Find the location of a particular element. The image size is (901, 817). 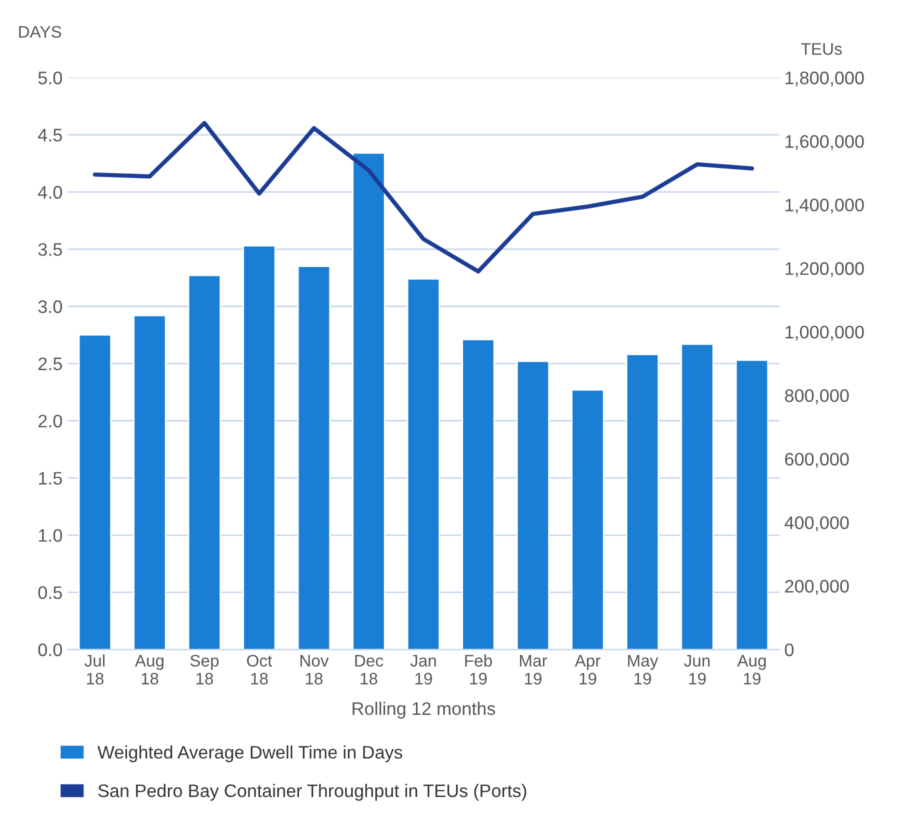

y2-tick-label: 1,000,000 is located at coordinates (825, 333).